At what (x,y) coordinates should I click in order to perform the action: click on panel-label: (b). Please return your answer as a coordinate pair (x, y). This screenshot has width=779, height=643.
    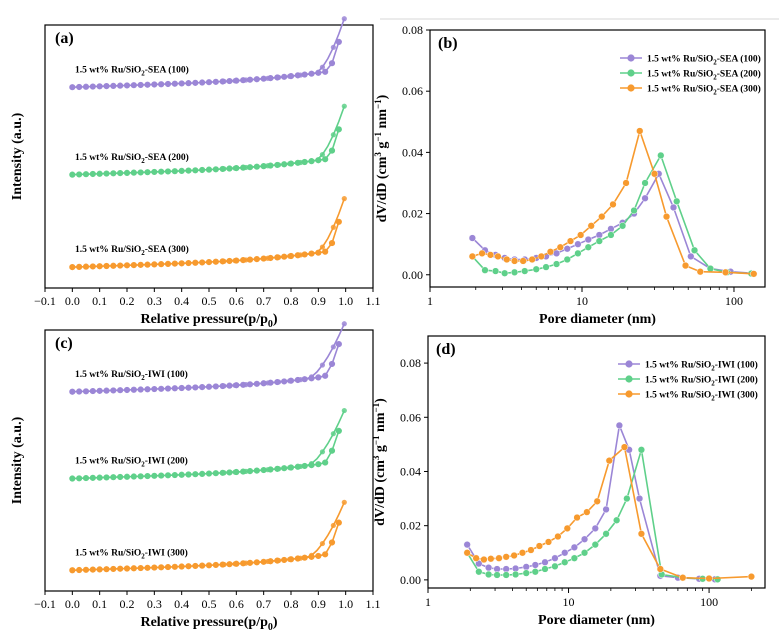
    Looking at the image, I should click on (448, 43).